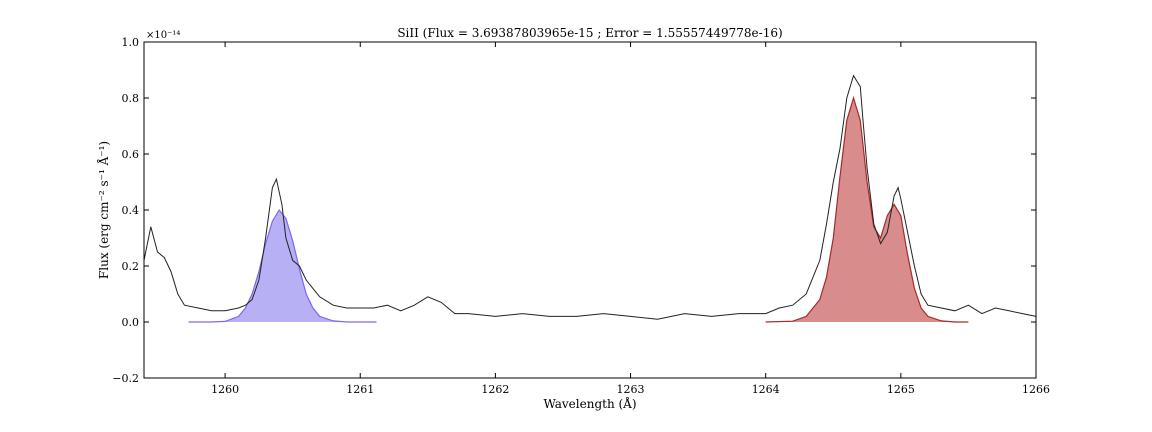 This screenshot has height=432, width=1152. Describe the element at coordinates (103, 210) in the screenshot. I see `y-axis-label: Flux (erg cm⁻² s⁻¹ Å⁻¹)` at that location.